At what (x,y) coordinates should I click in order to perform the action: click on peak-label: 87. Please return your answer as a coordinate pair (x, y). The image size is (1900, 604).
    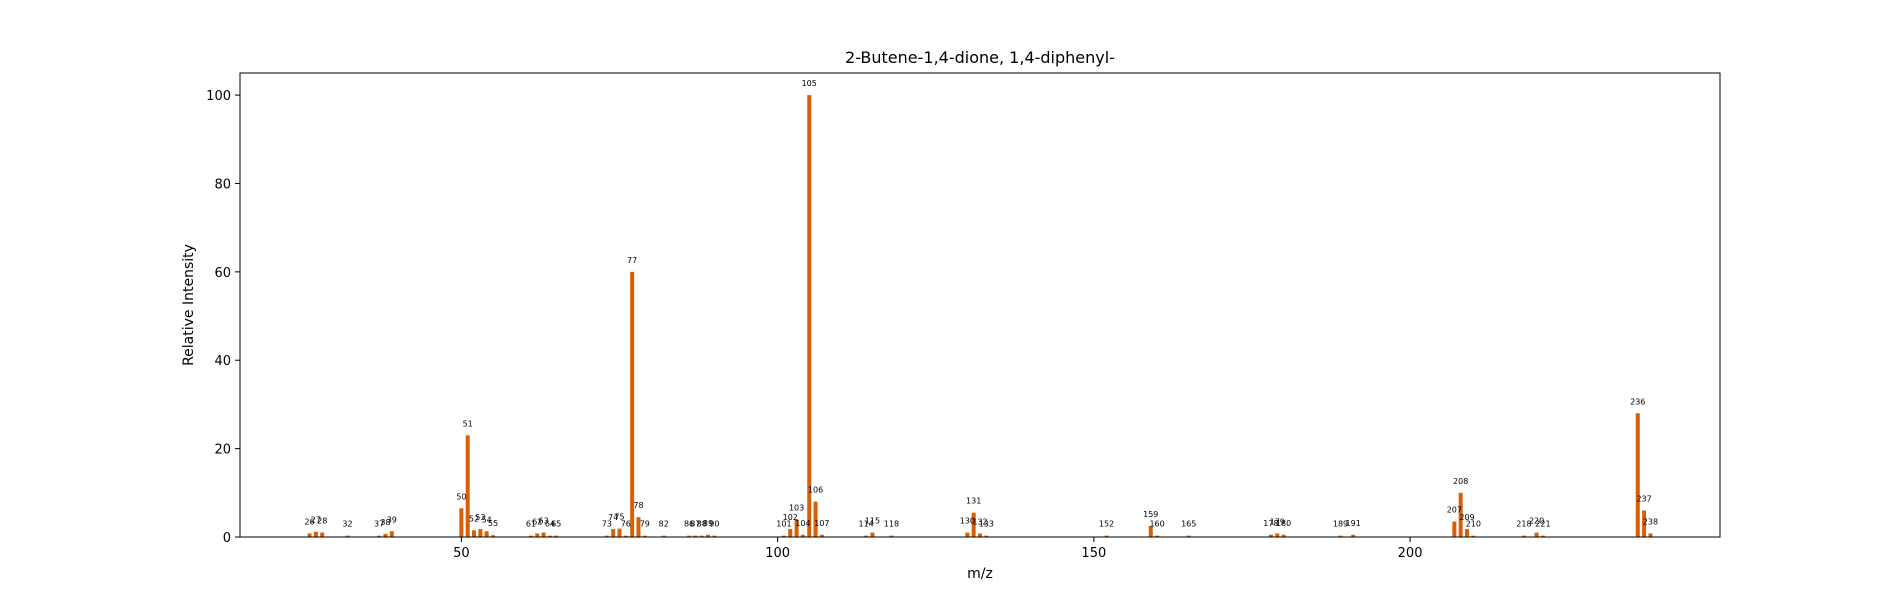
    Looking at the image, I should click on (695, 524).